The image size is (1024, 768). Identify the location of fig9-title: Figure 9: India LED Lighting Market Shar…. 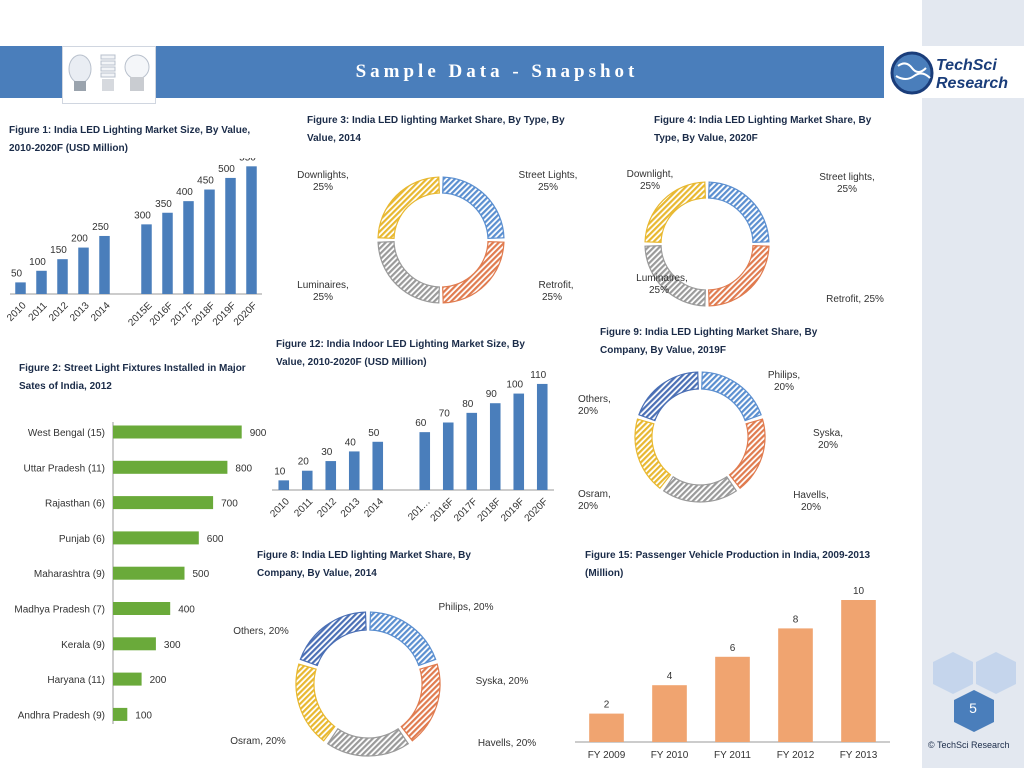
(709, 341).